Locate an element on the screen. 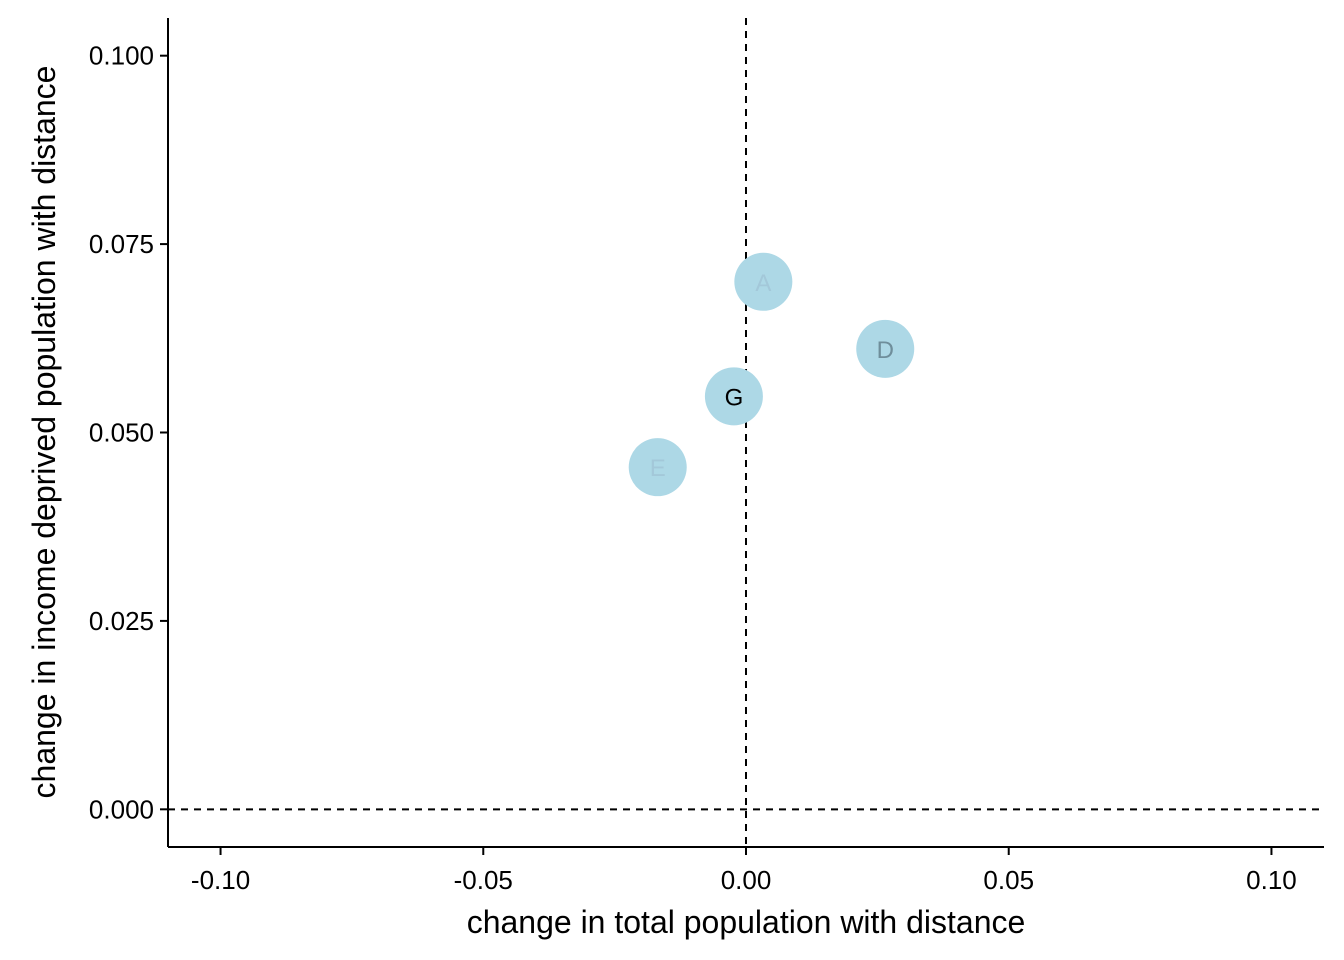 Image resolution: width=1344 pixels, height=960 pixels. point-label-d: D is located at coordinates (885, 350).